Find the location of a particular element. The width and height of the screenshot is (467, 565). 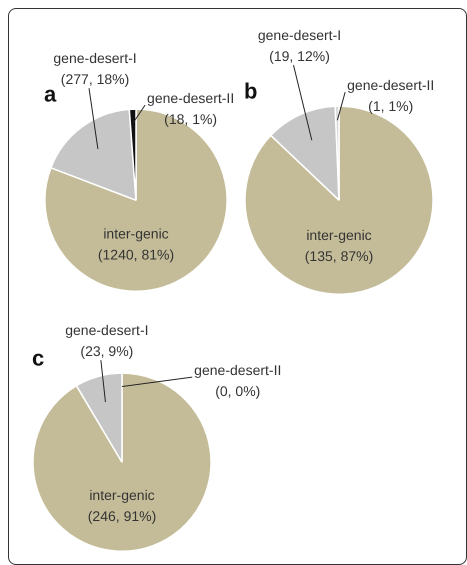

data-label: (1240, 81%) is located at coordinates (136, 254).